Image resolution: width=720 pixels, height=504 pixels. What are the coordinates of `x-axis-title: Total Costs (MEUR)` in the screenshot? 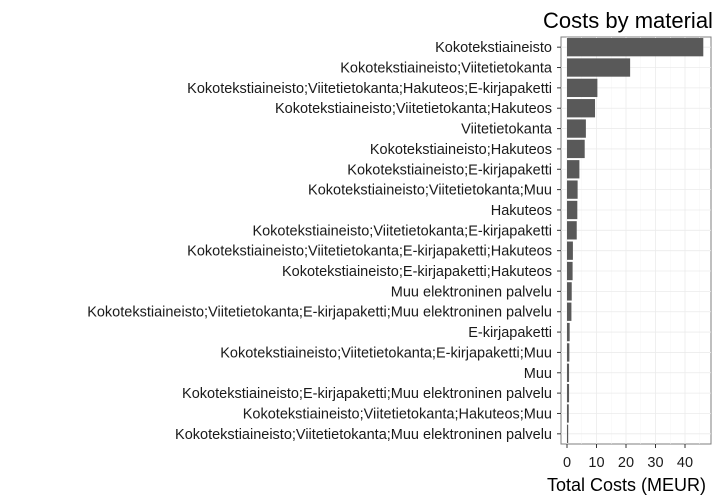 It's located at (626, 485).